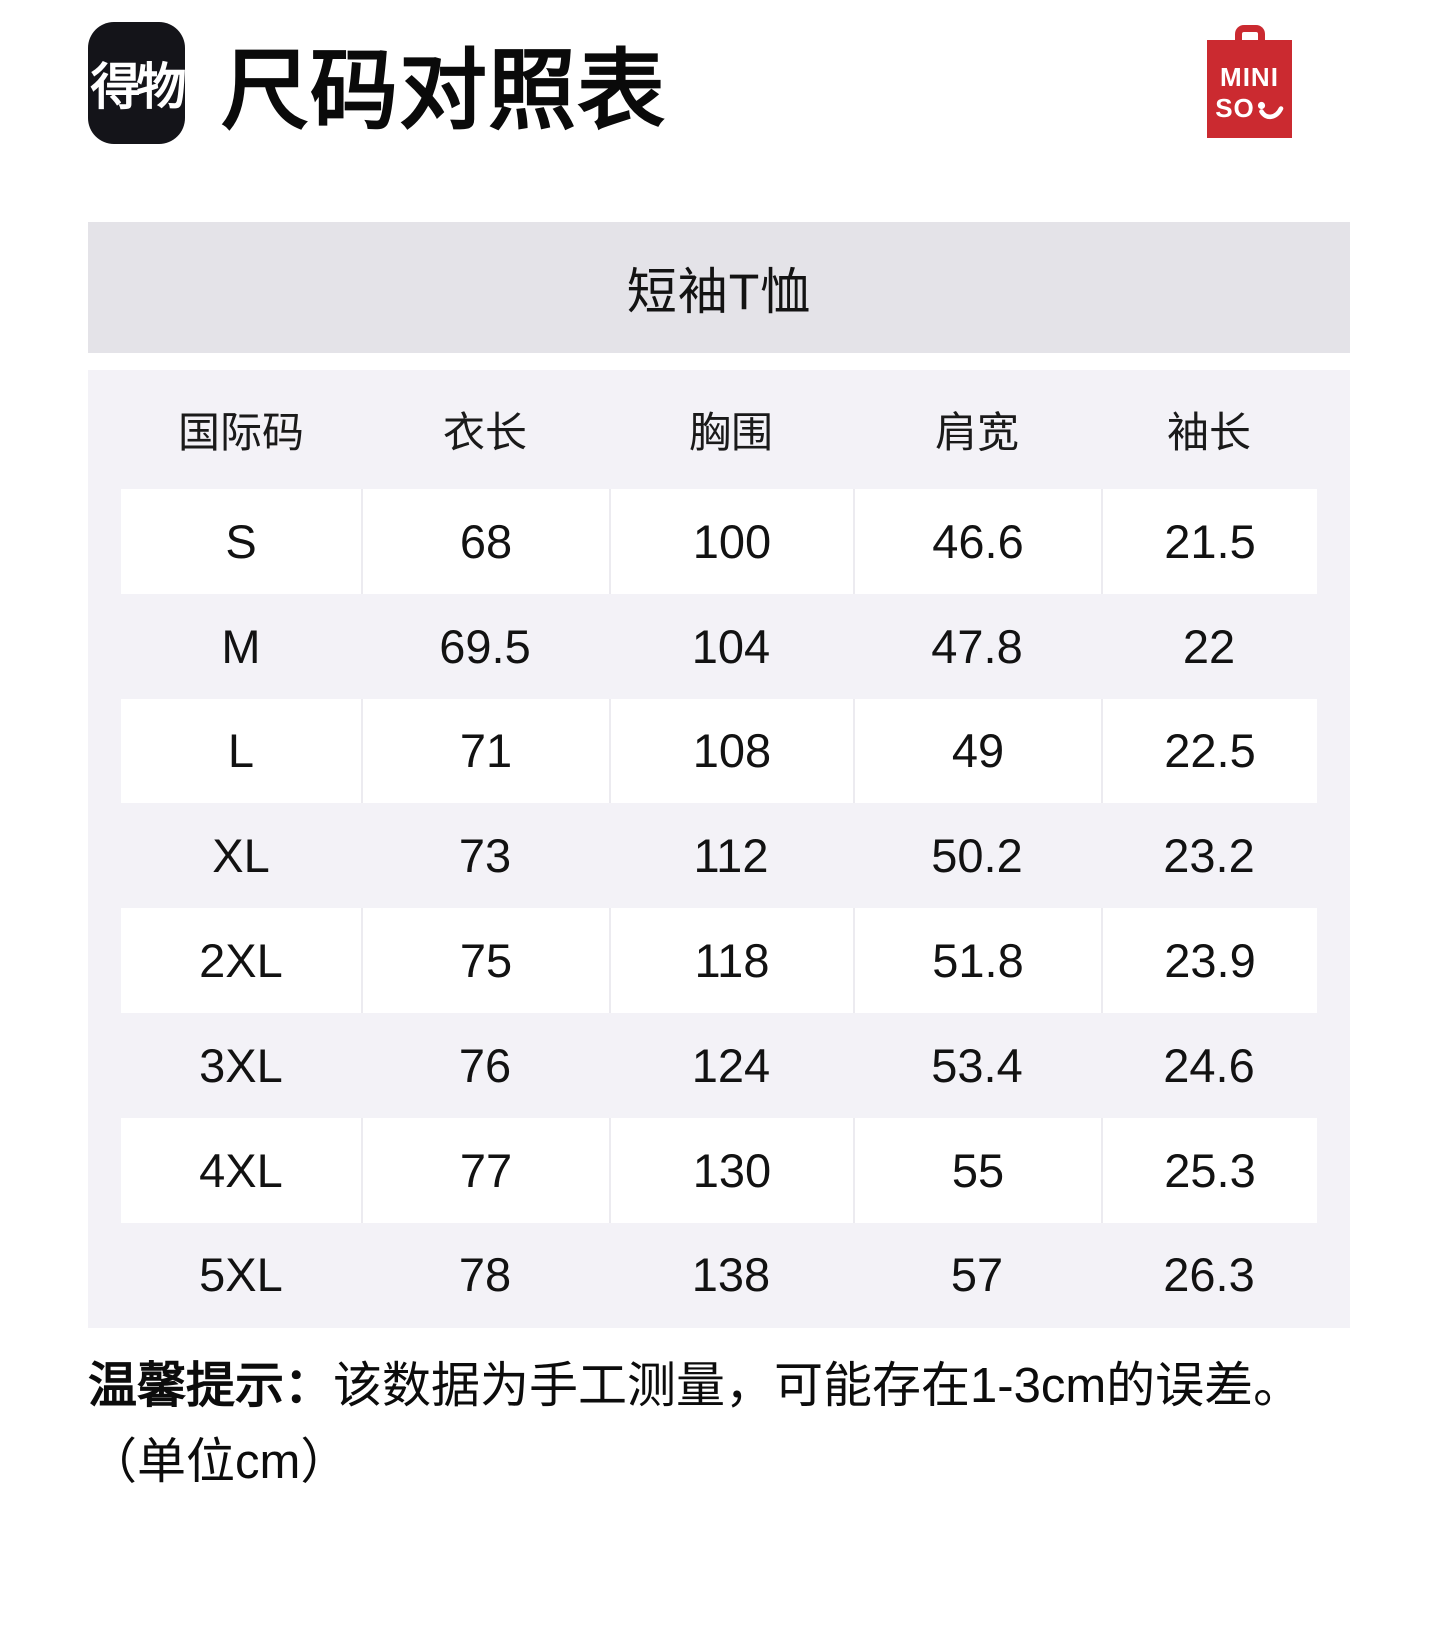 Image resolution: width=1440 pixels, height=1626 pixels. What do you see at coordinates (1208, 432) in the screenshot?
I see `column-header-sleeve: 袖长` at bounding box center [1208, 432].